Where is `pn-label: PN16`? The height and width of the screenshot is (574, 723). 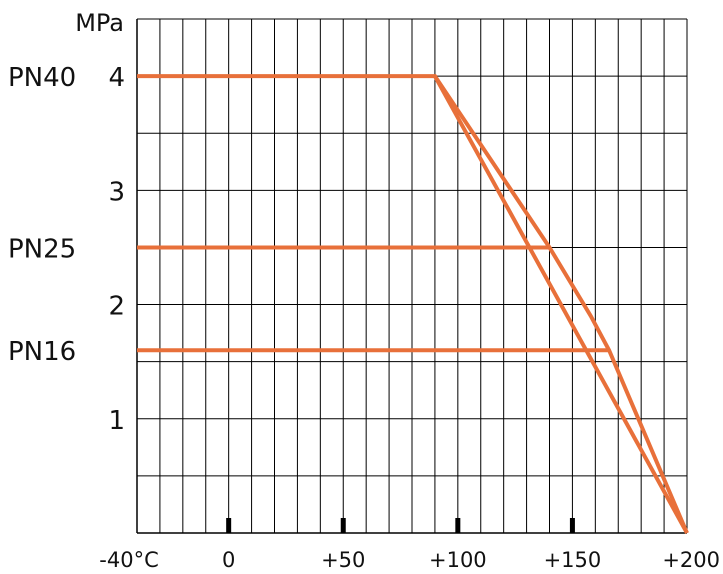 pn-label: PN16 is located at coordinates (42, 352).